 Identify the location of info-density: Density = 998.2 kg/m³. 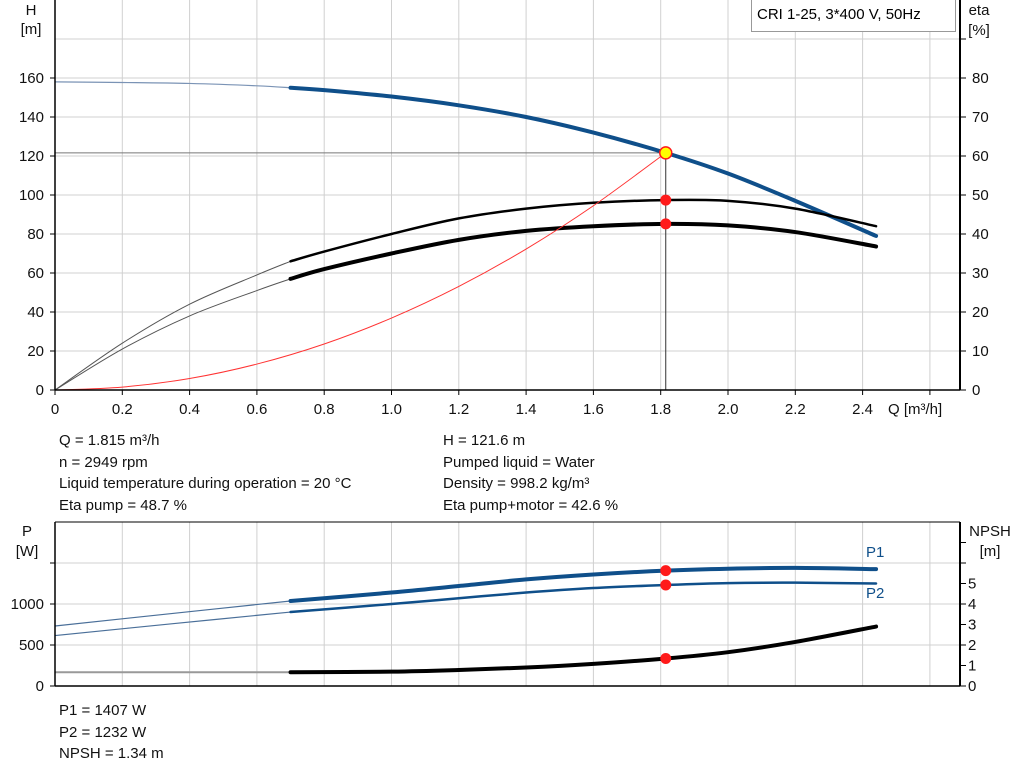
(516, 483).